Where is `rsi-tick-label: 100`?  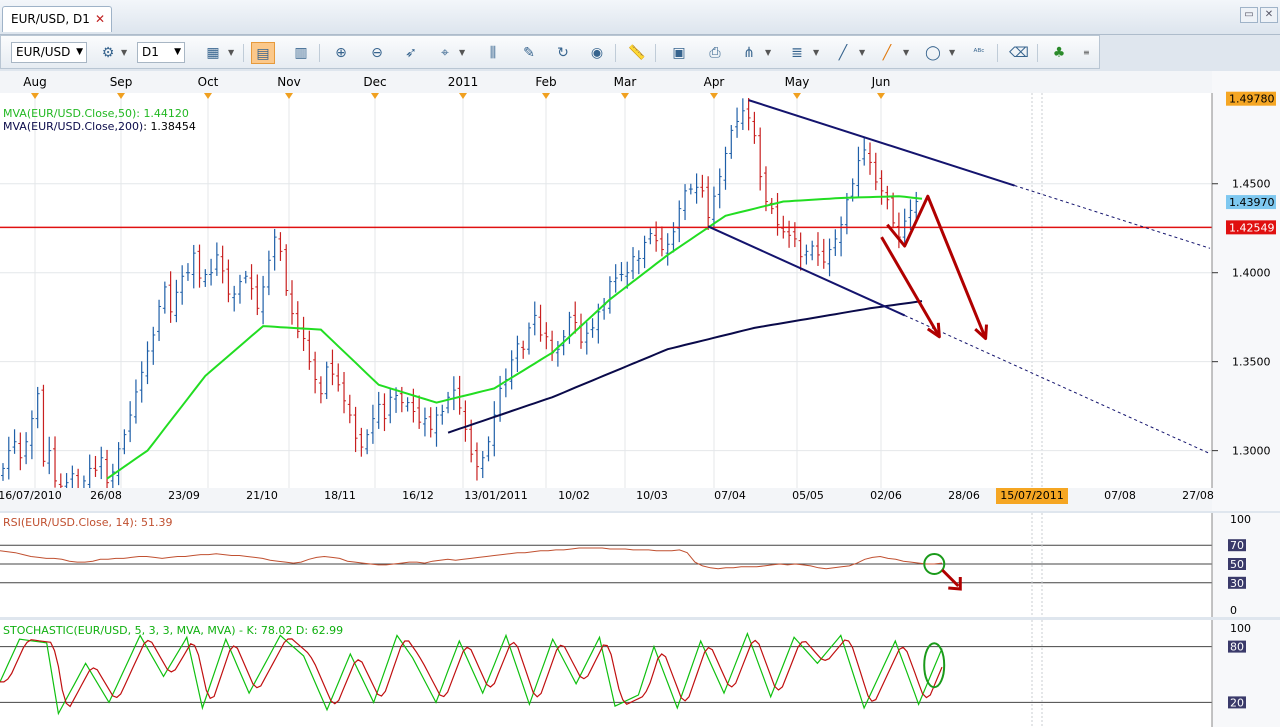
rsi-tick-label: 100 is located at coordinates (1240, 519).